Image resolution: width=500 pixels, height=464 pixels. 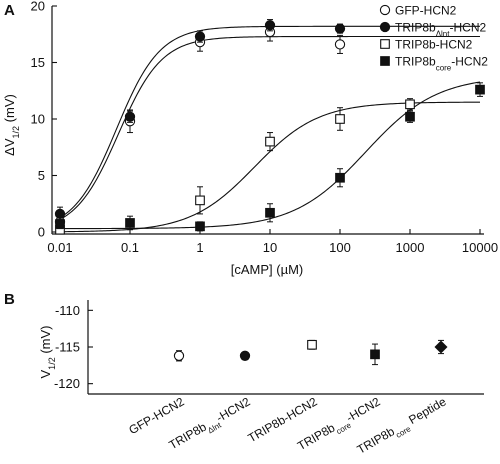 What do you see at coordinates (41, 232) in the screenshot?
I see `y-tick-label-a: 0` at bounding box center [41, 232].